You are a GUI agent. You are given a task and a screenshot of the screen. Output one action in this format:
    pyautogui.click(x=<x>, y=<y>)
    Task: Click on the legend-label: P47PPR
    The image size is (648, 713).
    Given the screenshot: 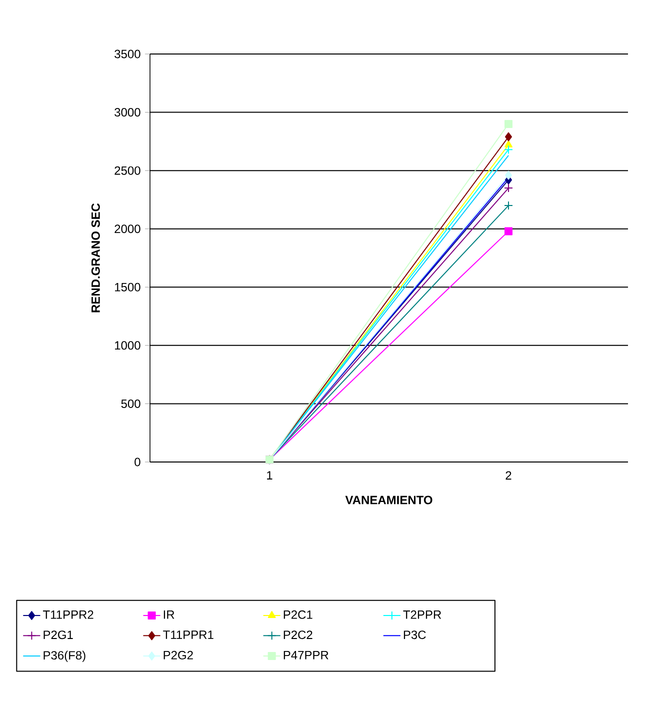 What is the action you would take?
    pyautogui.click(x=306, y=655)
    